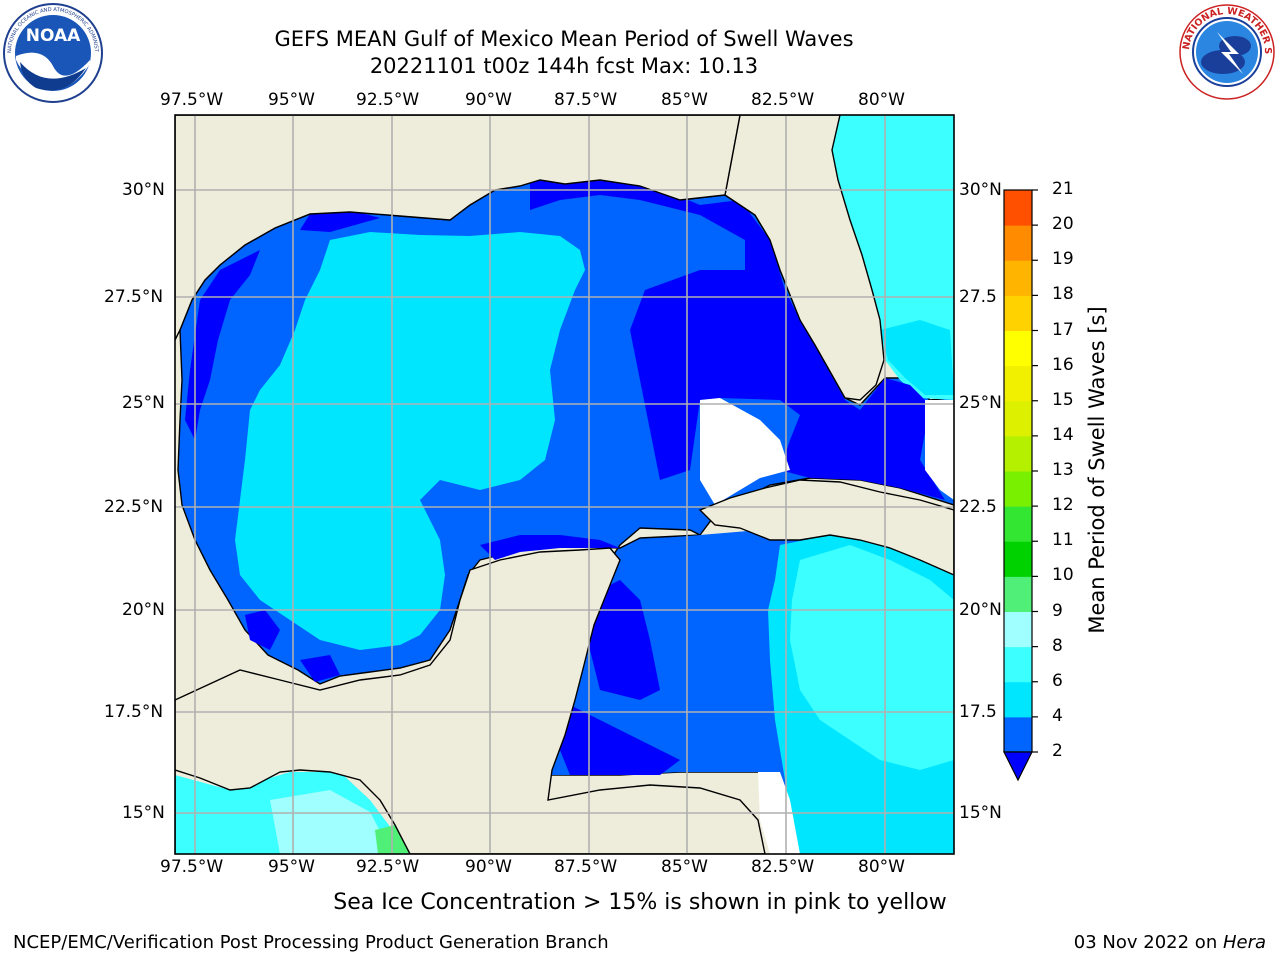 The height and width of the screenshot is (960, 1280). I want to click on lat-label-right: 25°N, so click(980, 403).